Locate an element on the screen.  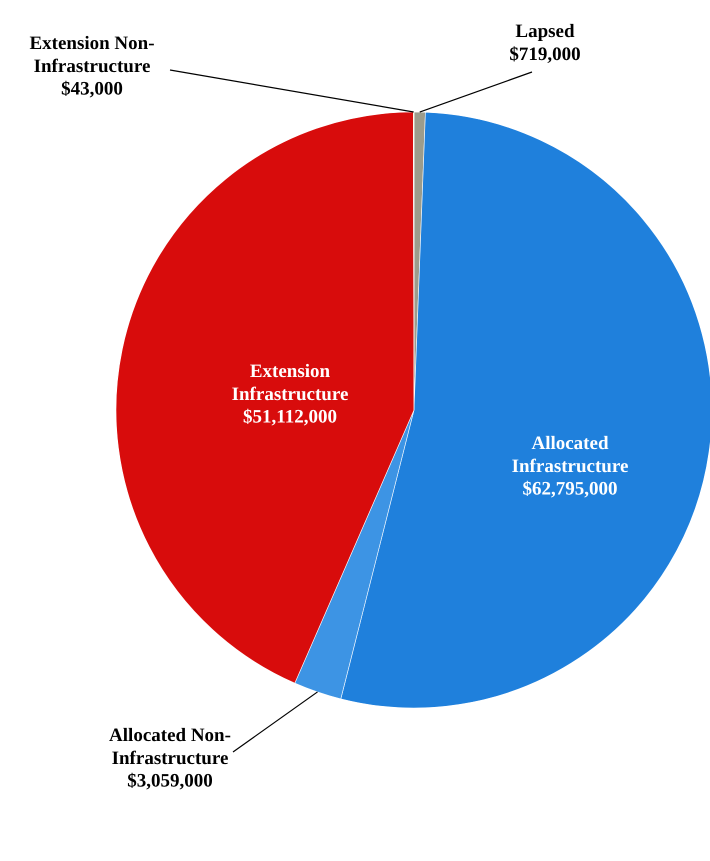
slice-label: Extension Infrastructure is located at coordinates (290, 383).